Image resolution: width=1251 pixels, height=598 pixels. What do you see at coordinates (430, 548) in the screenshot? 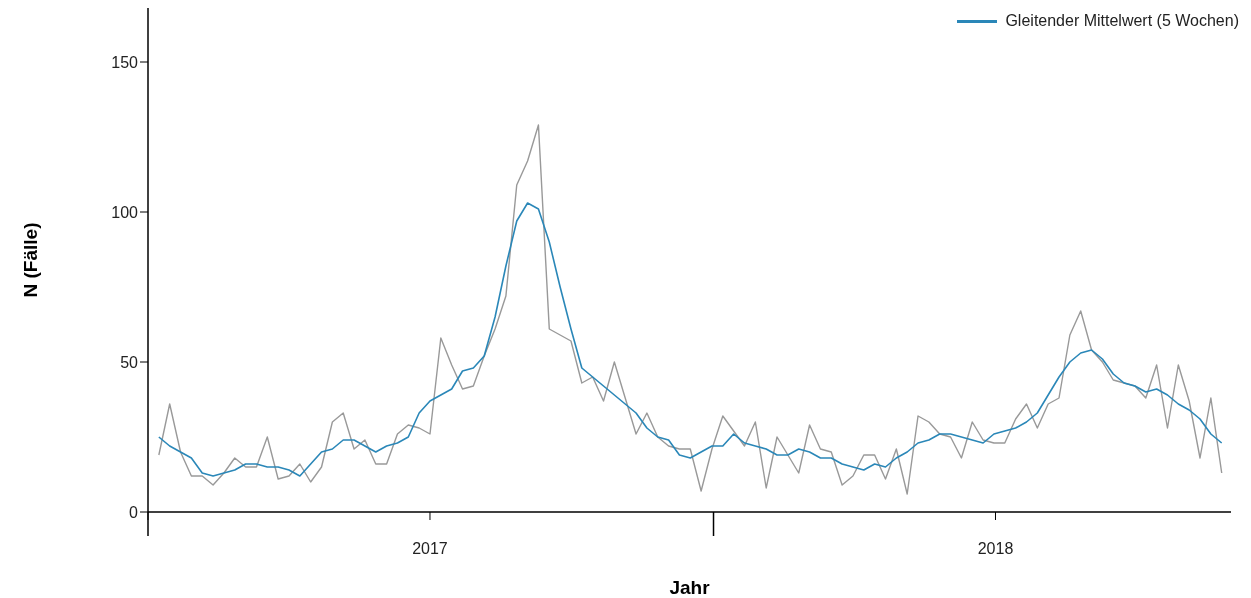
I see `x-tick-label: 2017` at bounding box center [430, 548].